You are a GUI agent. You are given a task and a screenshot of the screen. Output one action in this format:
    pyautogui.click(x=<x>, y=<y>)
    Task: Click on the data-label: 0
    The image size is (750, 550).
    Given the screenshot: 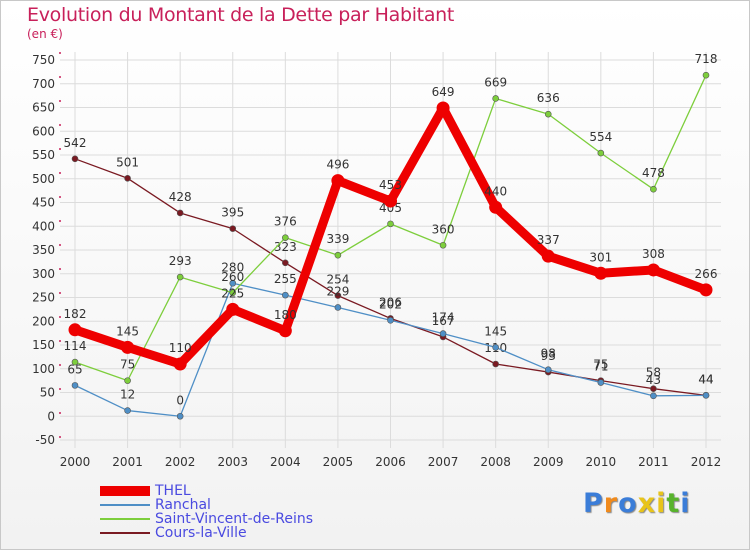 What is the action you would take?
    pyautogui.click(x=180, y=400)
    